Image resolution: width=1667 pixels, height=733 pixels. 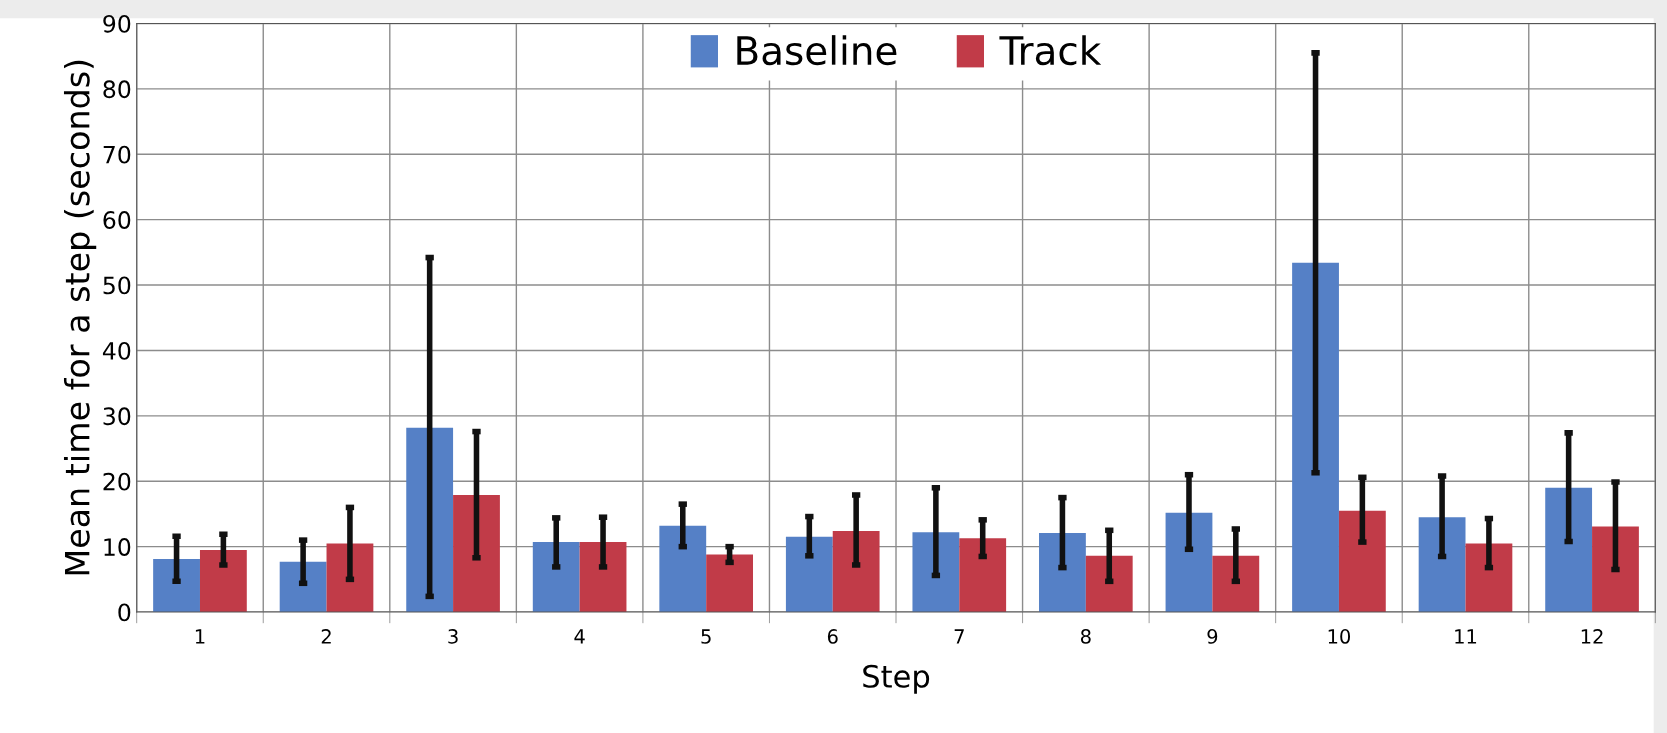 I want to click on y-tick-label: 50, so click(x=117, y=285).